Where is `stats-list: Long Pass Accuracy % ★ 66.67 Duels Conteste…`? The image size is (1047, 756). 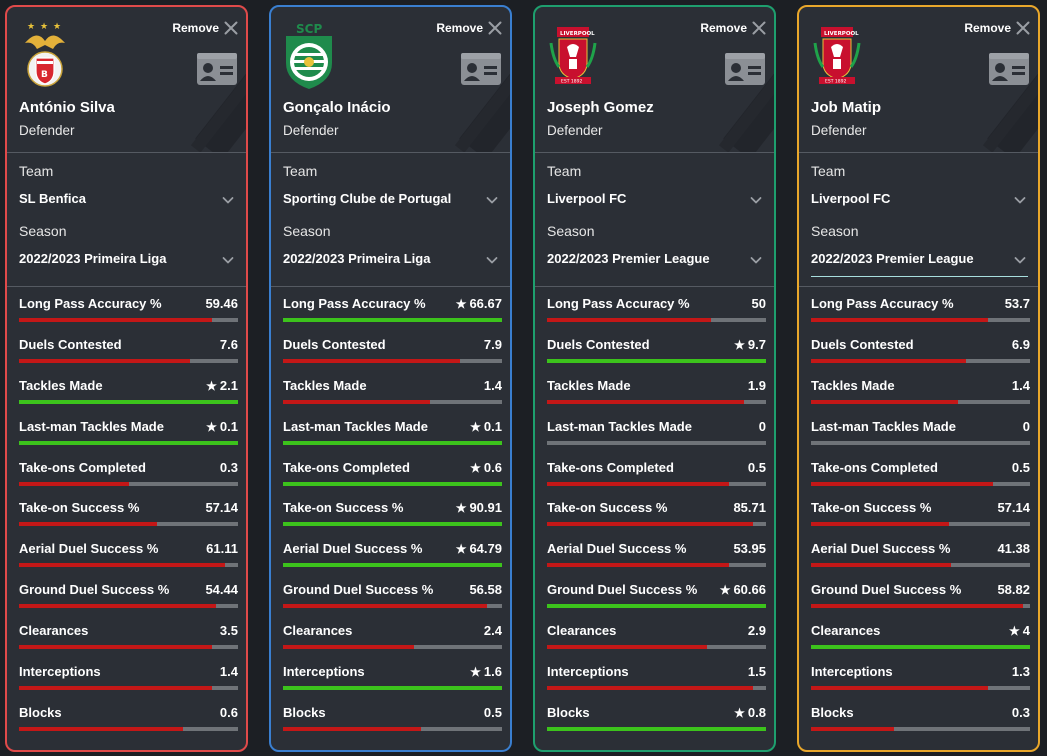 stats-list: Long Pass Accuracy % ★ 66.67 Duels Conteste… is located at coordinates (390, 512).